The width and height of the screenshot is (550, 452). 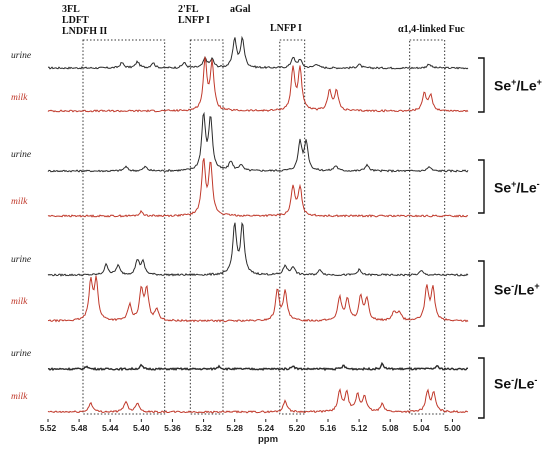 What do you see at coordinates (48, 428) in the screenshot?
I see `x-tick-label-1: 5.52` at bounding box center [48, 428].